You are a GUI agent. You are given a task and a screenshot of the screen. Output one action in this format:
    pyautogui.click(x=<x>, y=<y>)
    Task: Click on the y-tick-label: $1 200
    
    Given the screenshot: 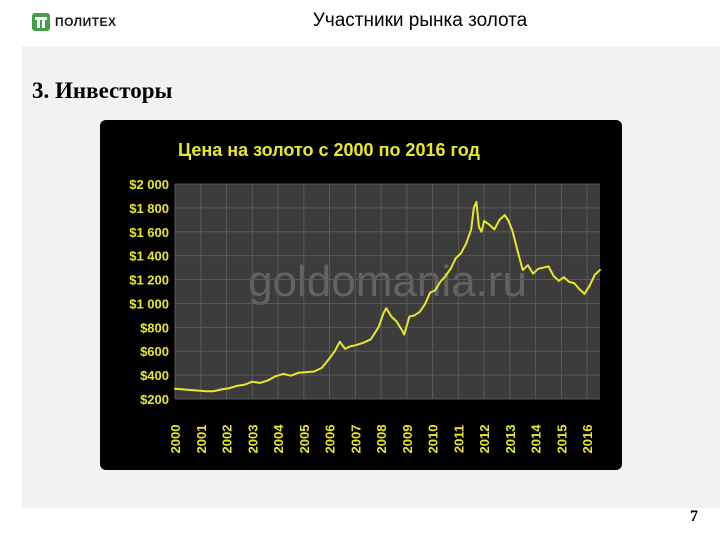 What is the action you would take?
    pyautogui.click(x=149, y=280)
    